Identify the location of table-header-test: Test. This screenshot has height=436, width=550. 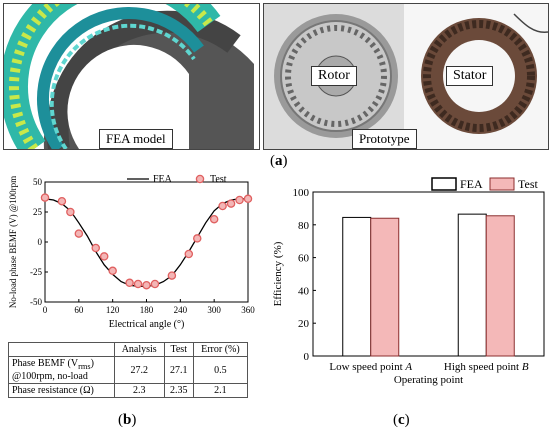
(178, 349).